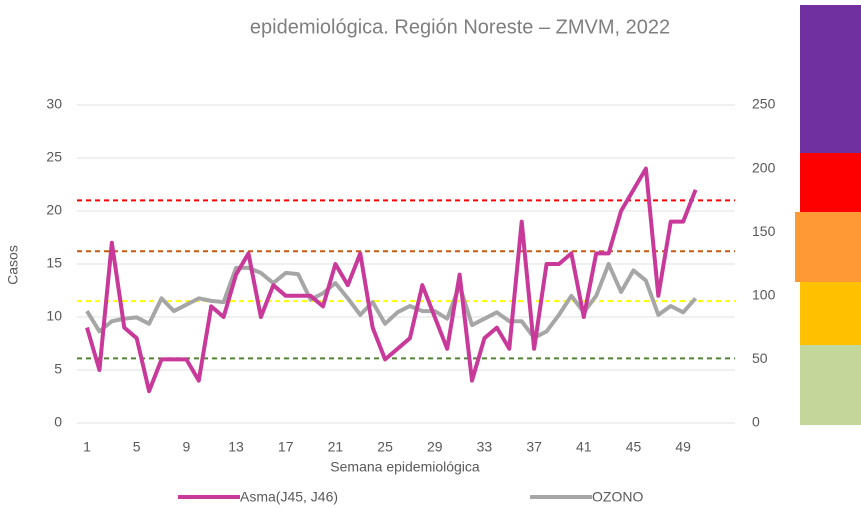 Image resolution: width=861 pixels, height=509 pixels. Describe the element at coordinates (236, 447) in the screenshot. I see `x-tick-label: 13` at that location.